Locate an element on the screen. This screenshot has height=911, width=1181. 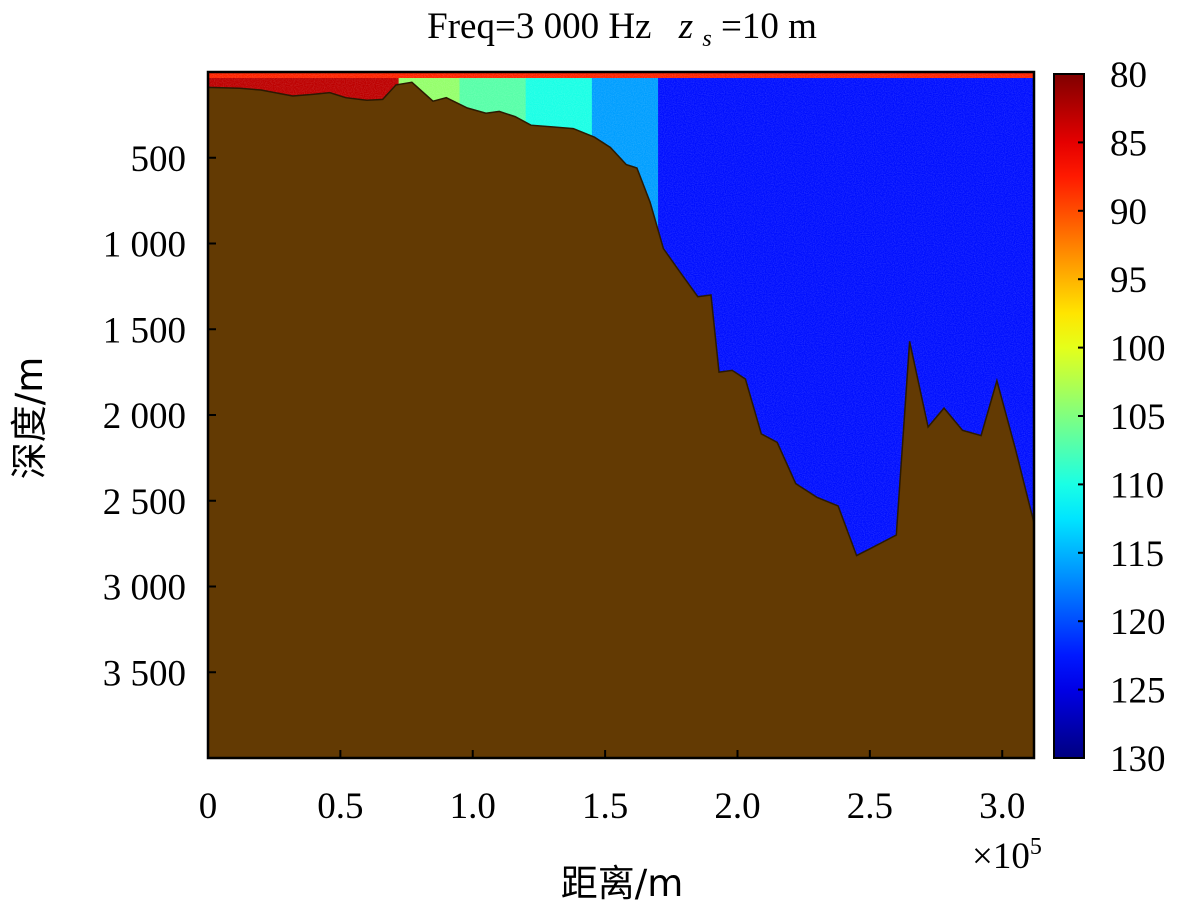
y-axis-ticks: 500 1 000 1 500 2 000 2 500 3 000 3 500 is located at coordinates (159, 416).